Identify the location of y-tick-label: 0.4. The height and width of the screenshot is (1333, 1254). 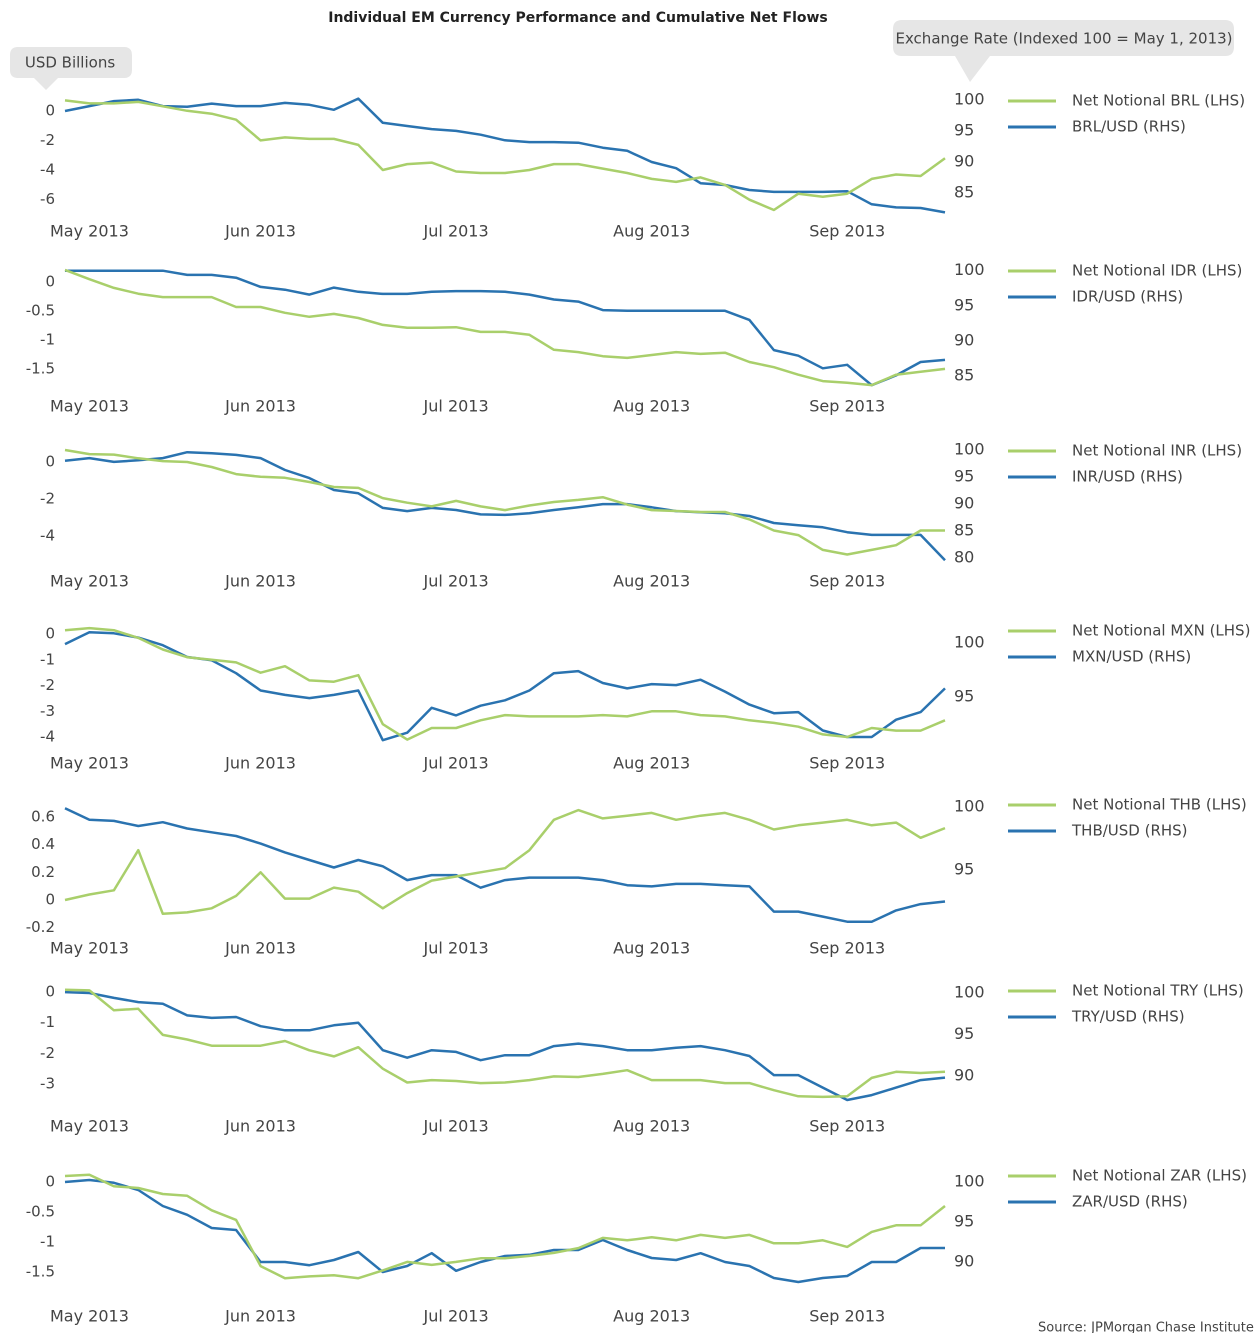
(43, 844).